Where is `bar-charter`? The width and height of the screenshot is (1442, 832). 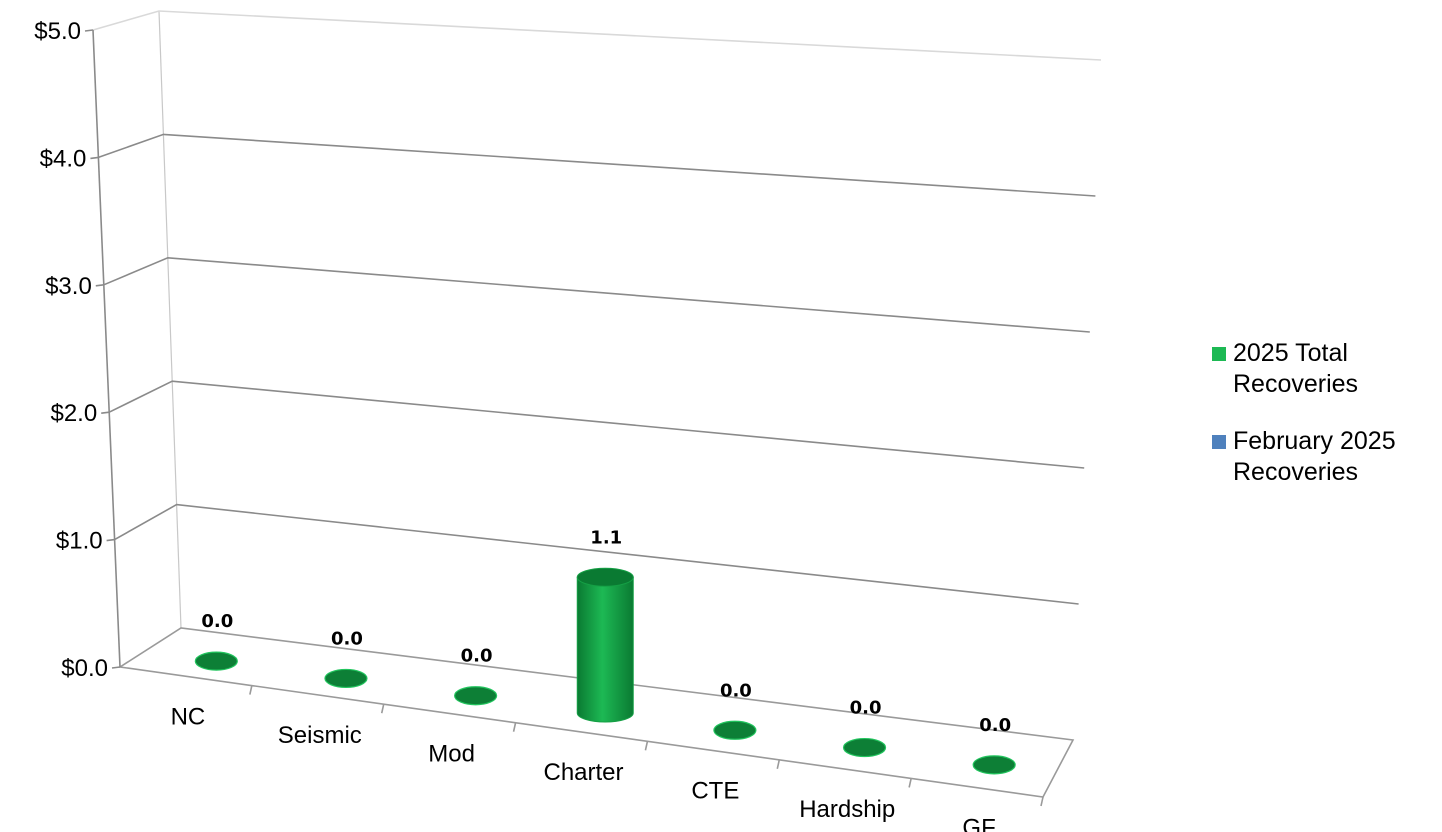 bar-charter is located at coordinates (605, 645).